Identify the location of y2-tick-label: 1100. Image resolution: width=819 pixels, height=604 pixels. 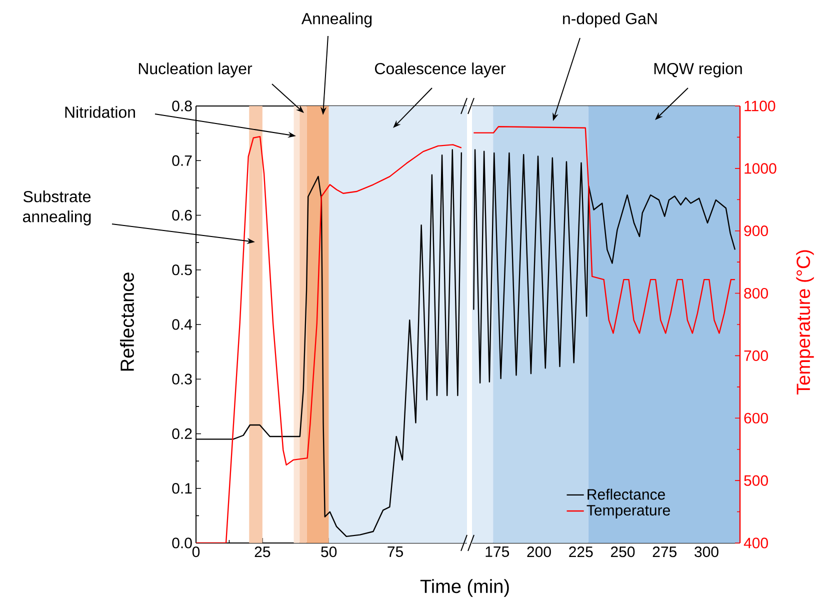
(760, 106).